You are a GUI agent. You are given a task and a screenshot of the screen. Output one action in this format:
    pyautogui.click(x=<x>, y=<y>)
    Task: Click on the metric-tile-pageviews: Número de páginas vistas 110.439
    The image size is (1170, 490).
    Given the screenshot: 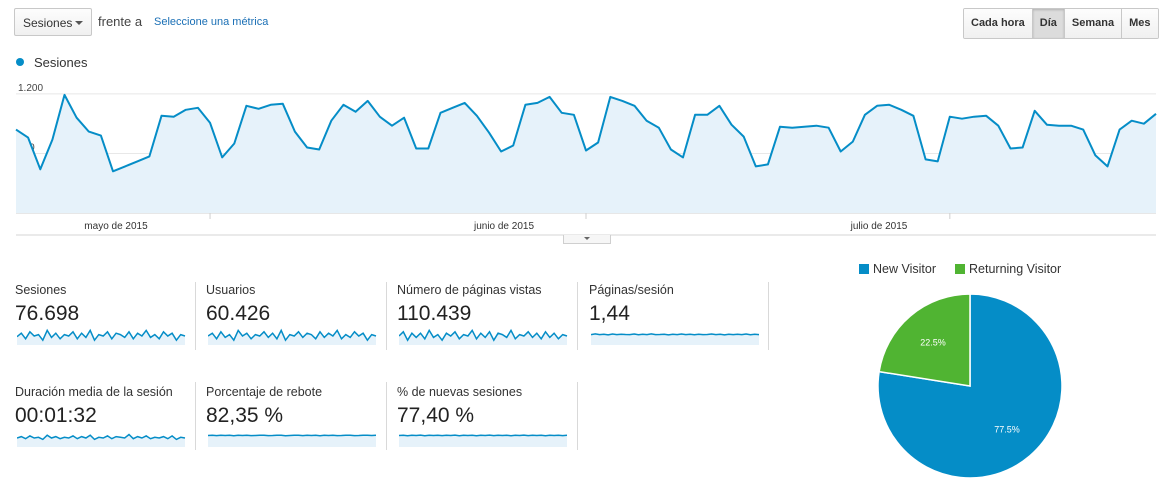 What is the action you would take?
    pyautogui.click(x=487, y=323)
    